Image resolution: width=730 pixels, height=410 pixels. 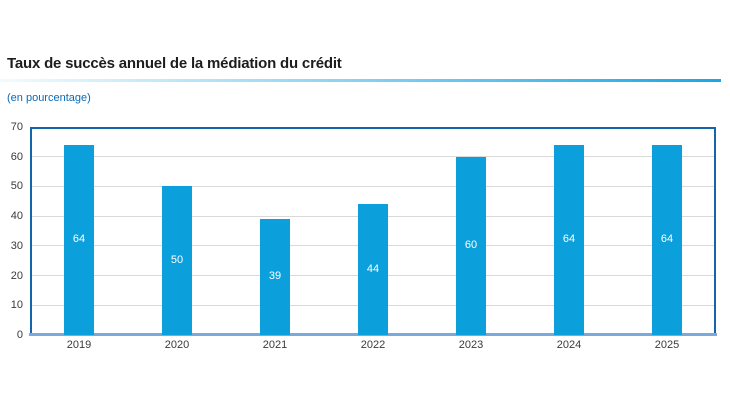 I want to click on y-axis-tick-label: 50, so click(x=16, y=186).